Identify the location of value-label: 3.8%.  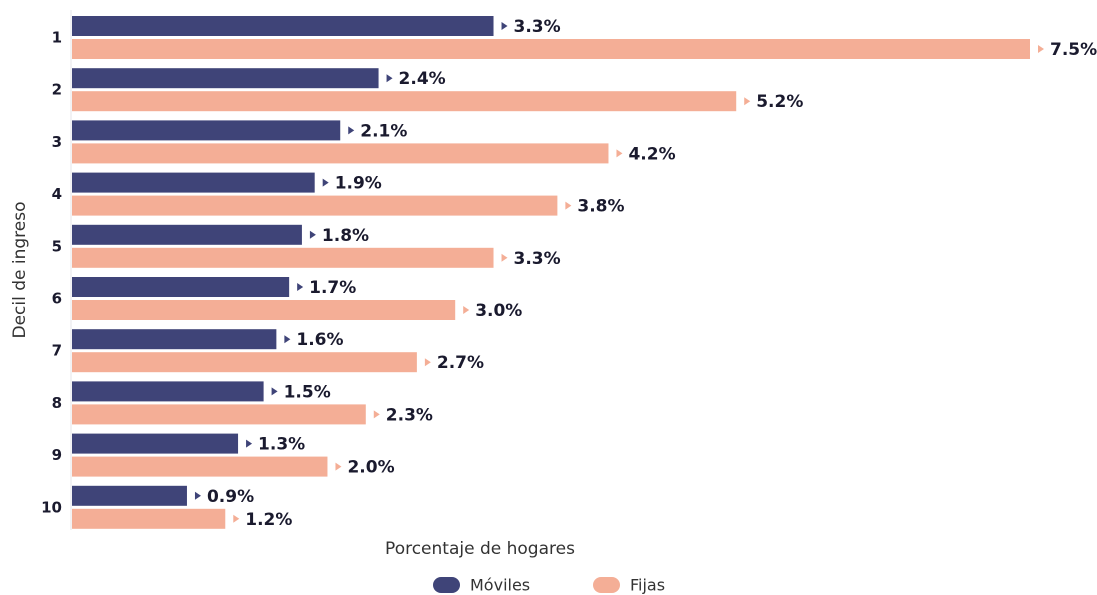
(600, 207).